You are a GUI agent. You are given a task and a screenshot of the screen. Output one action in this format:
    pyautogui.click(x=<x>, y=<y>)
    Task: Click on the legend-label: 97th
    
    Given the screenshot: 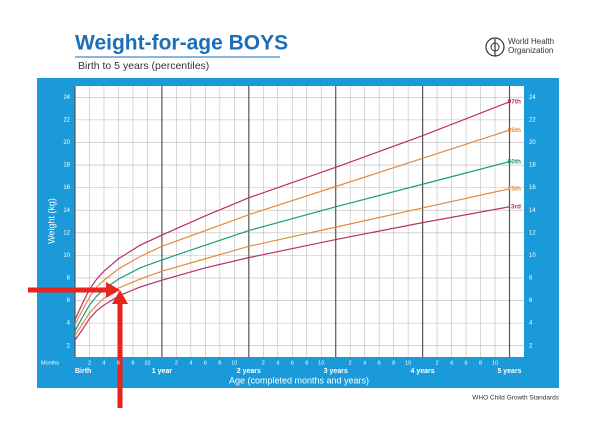 What is the action you would take?
    pyautogui.click(x=514, y=102)
    